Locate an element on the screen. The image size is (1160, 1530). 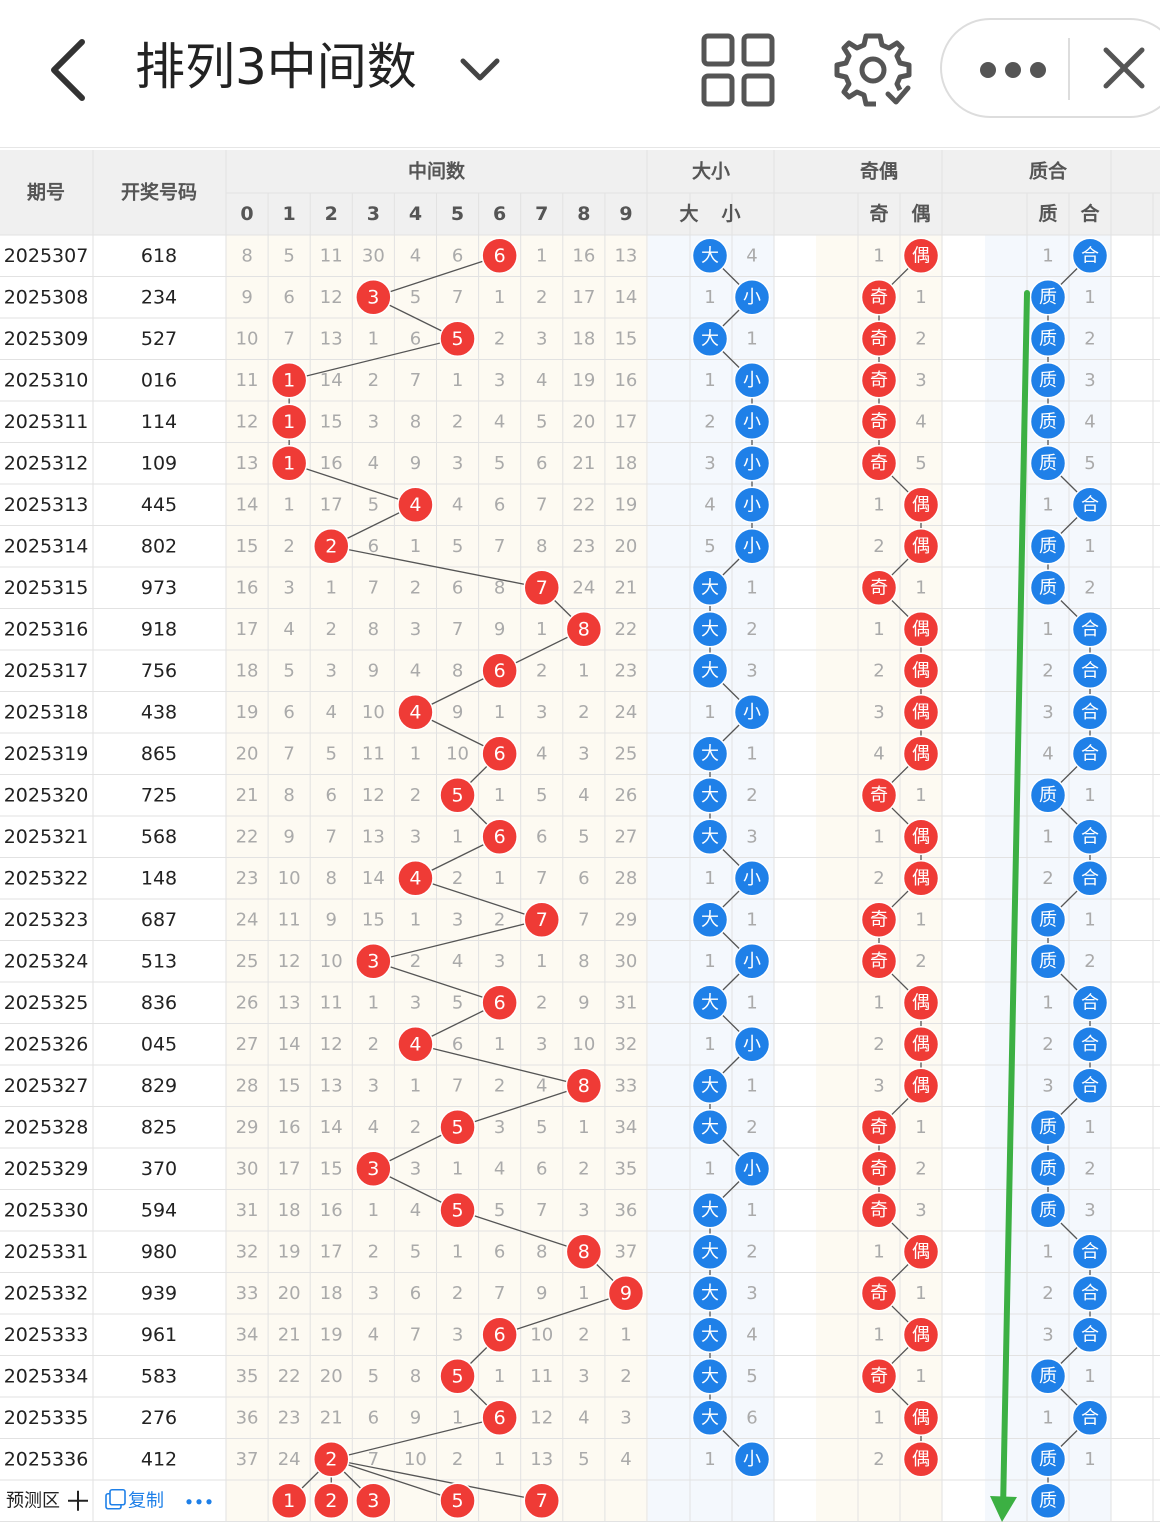
draw-number-cell: 513 is located at coordinates (159, 961).